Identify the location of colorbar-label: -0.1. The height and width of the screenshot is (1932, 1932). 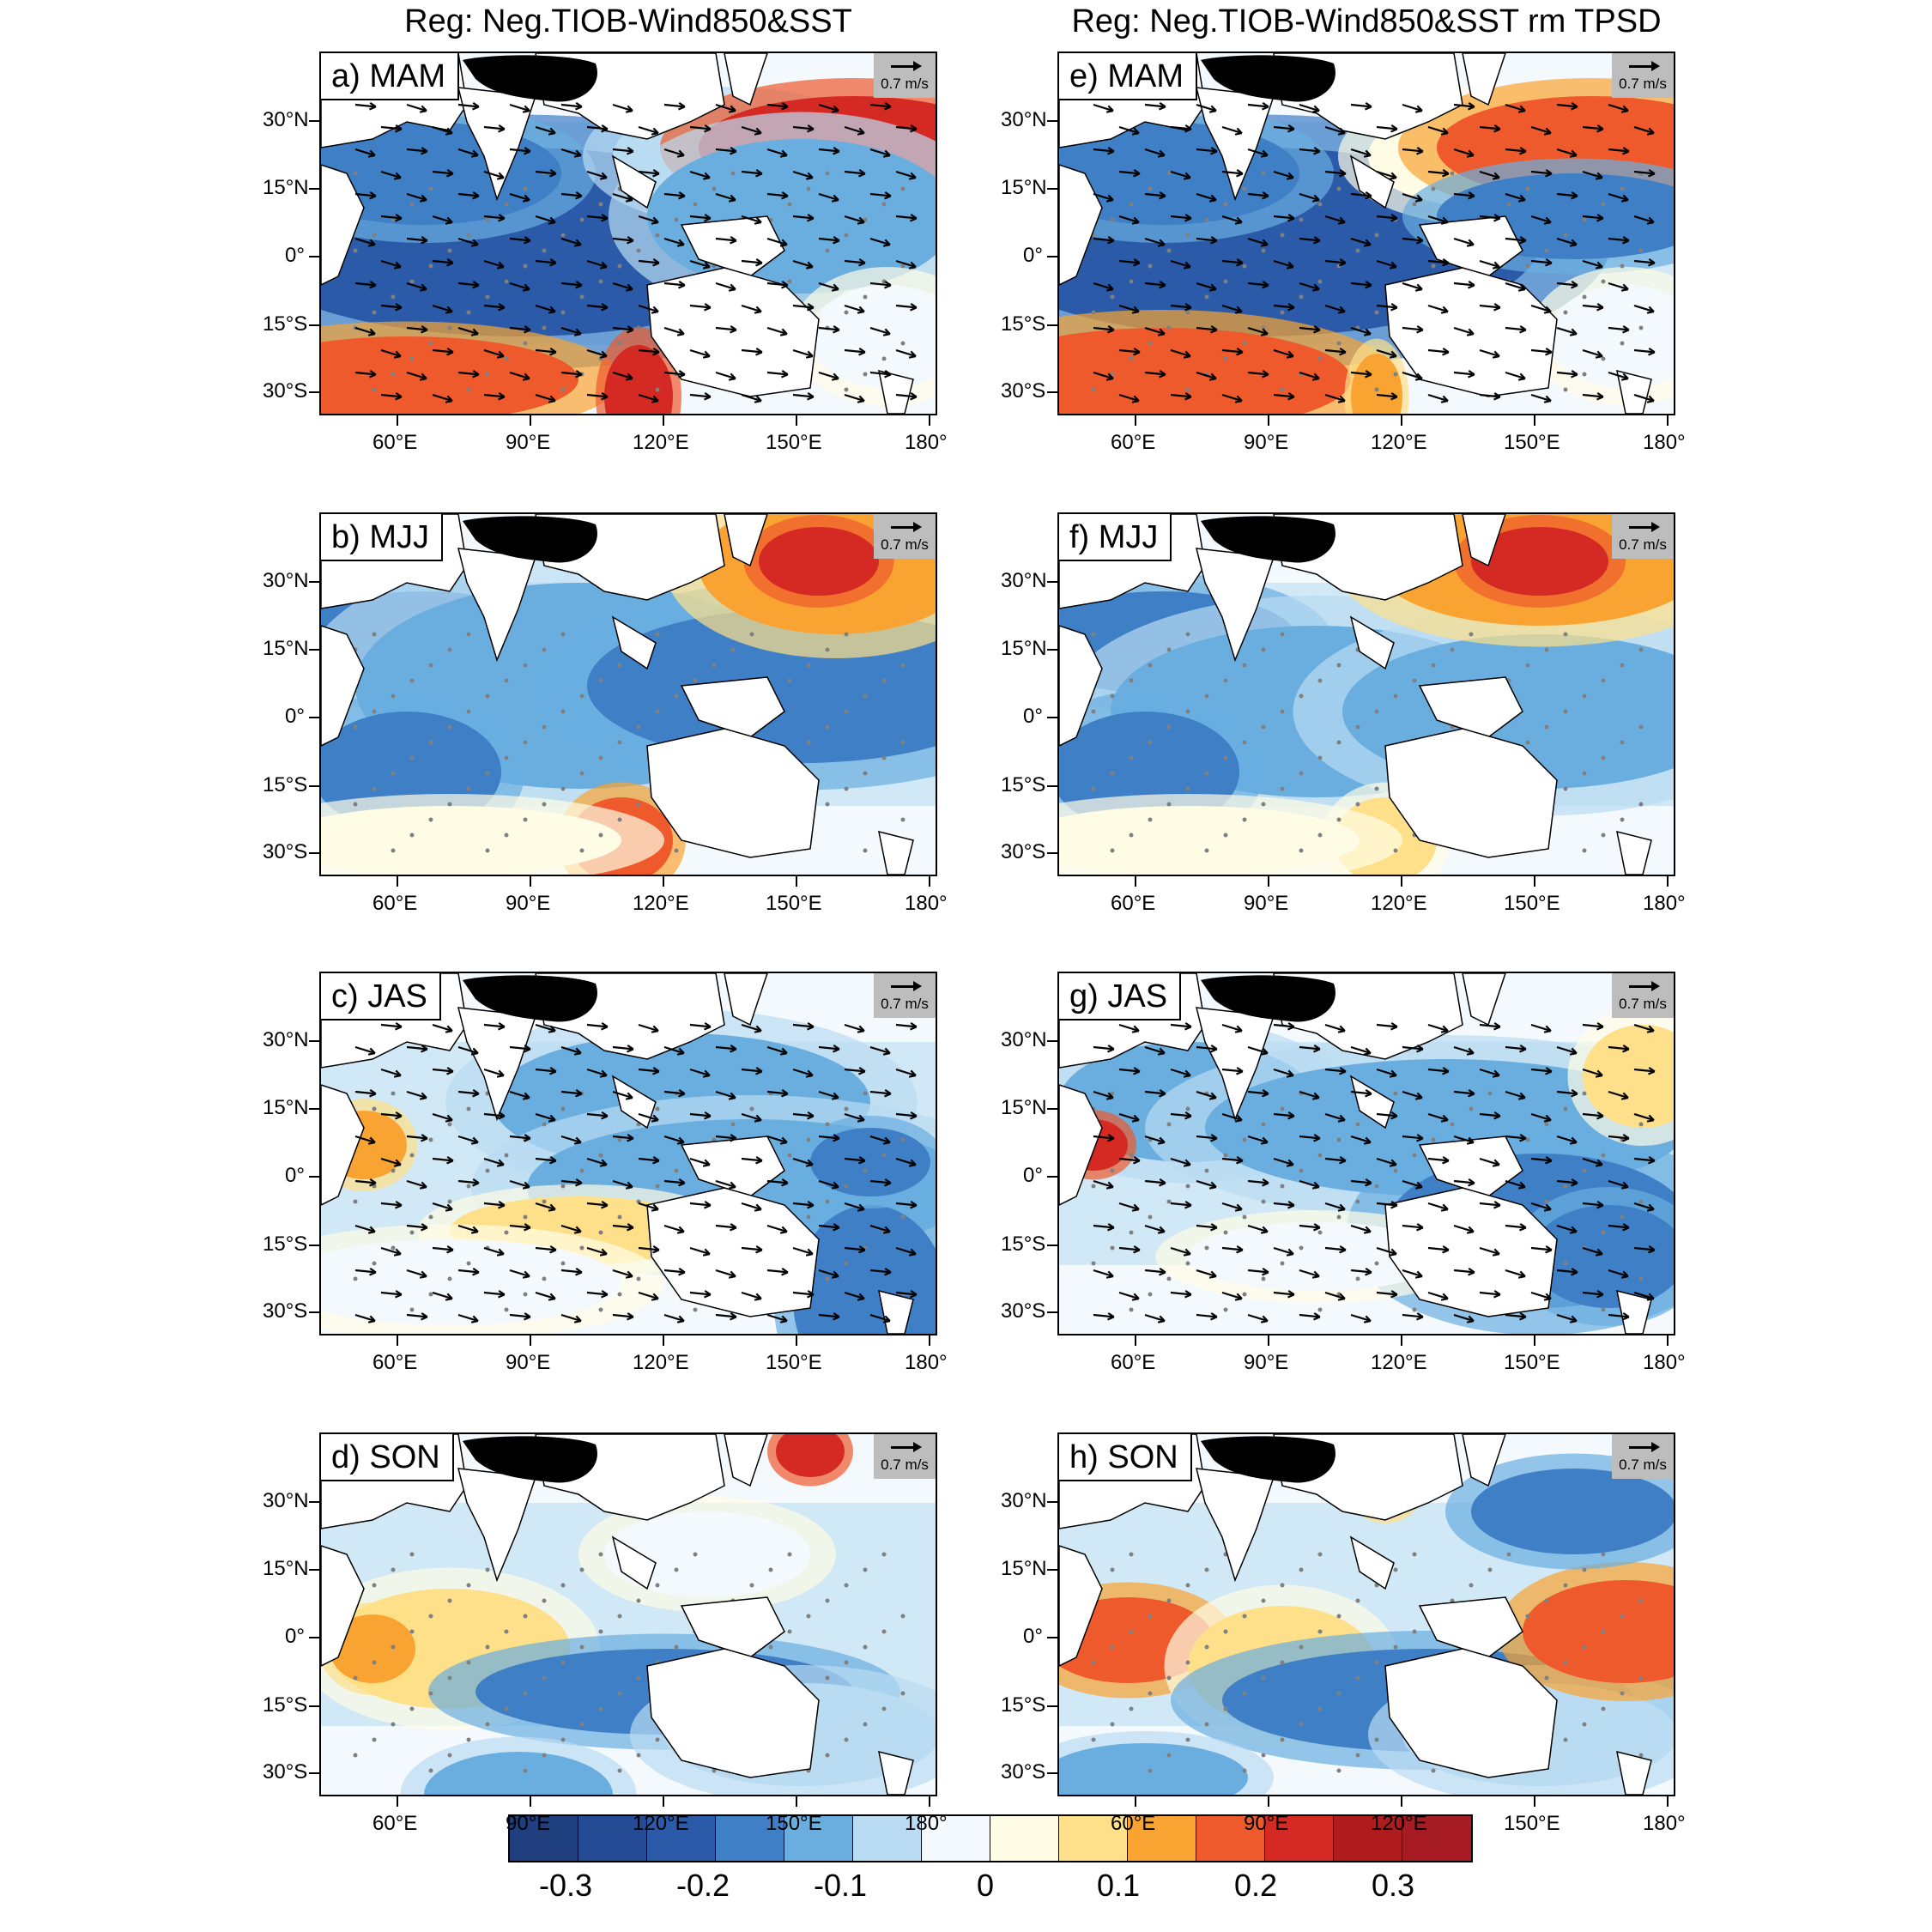
(841, 1886).